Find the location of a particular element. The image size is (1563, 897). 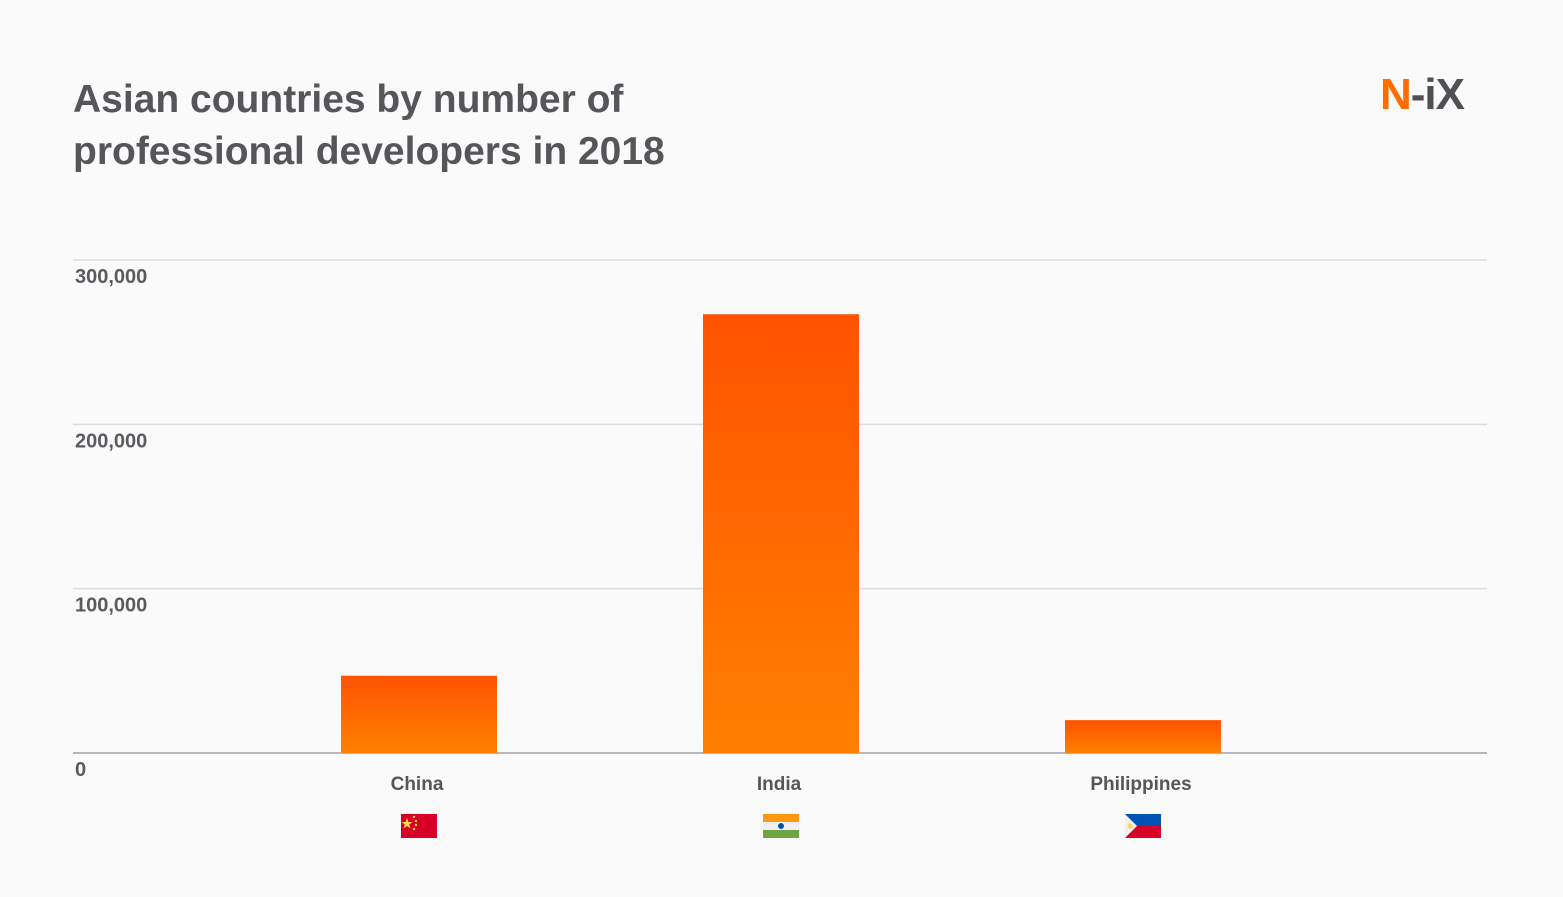

x-tick-label: China is located at coordinates (417, 784).